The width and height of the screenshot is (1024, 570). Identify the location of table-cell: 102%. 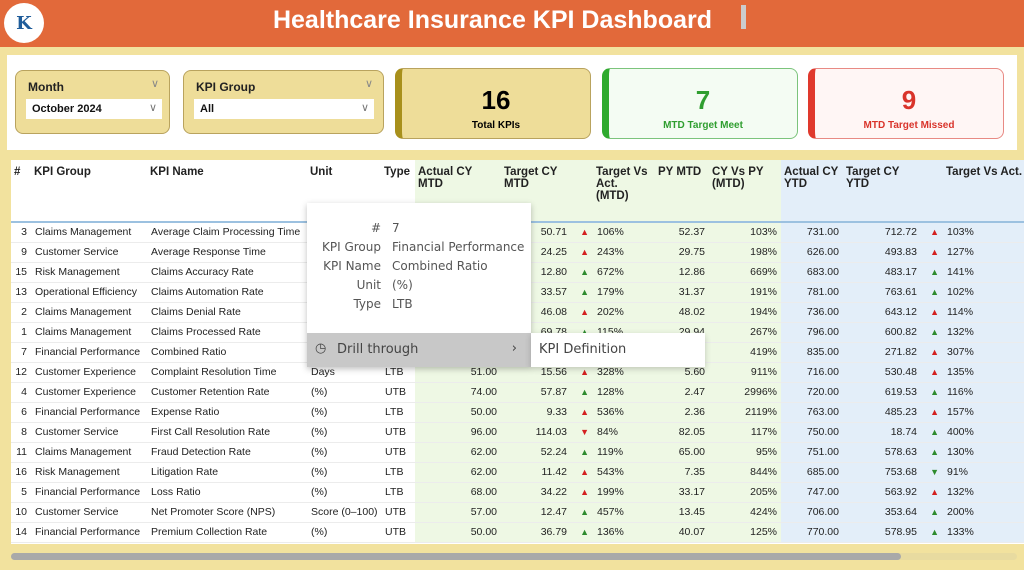
(983, 292).